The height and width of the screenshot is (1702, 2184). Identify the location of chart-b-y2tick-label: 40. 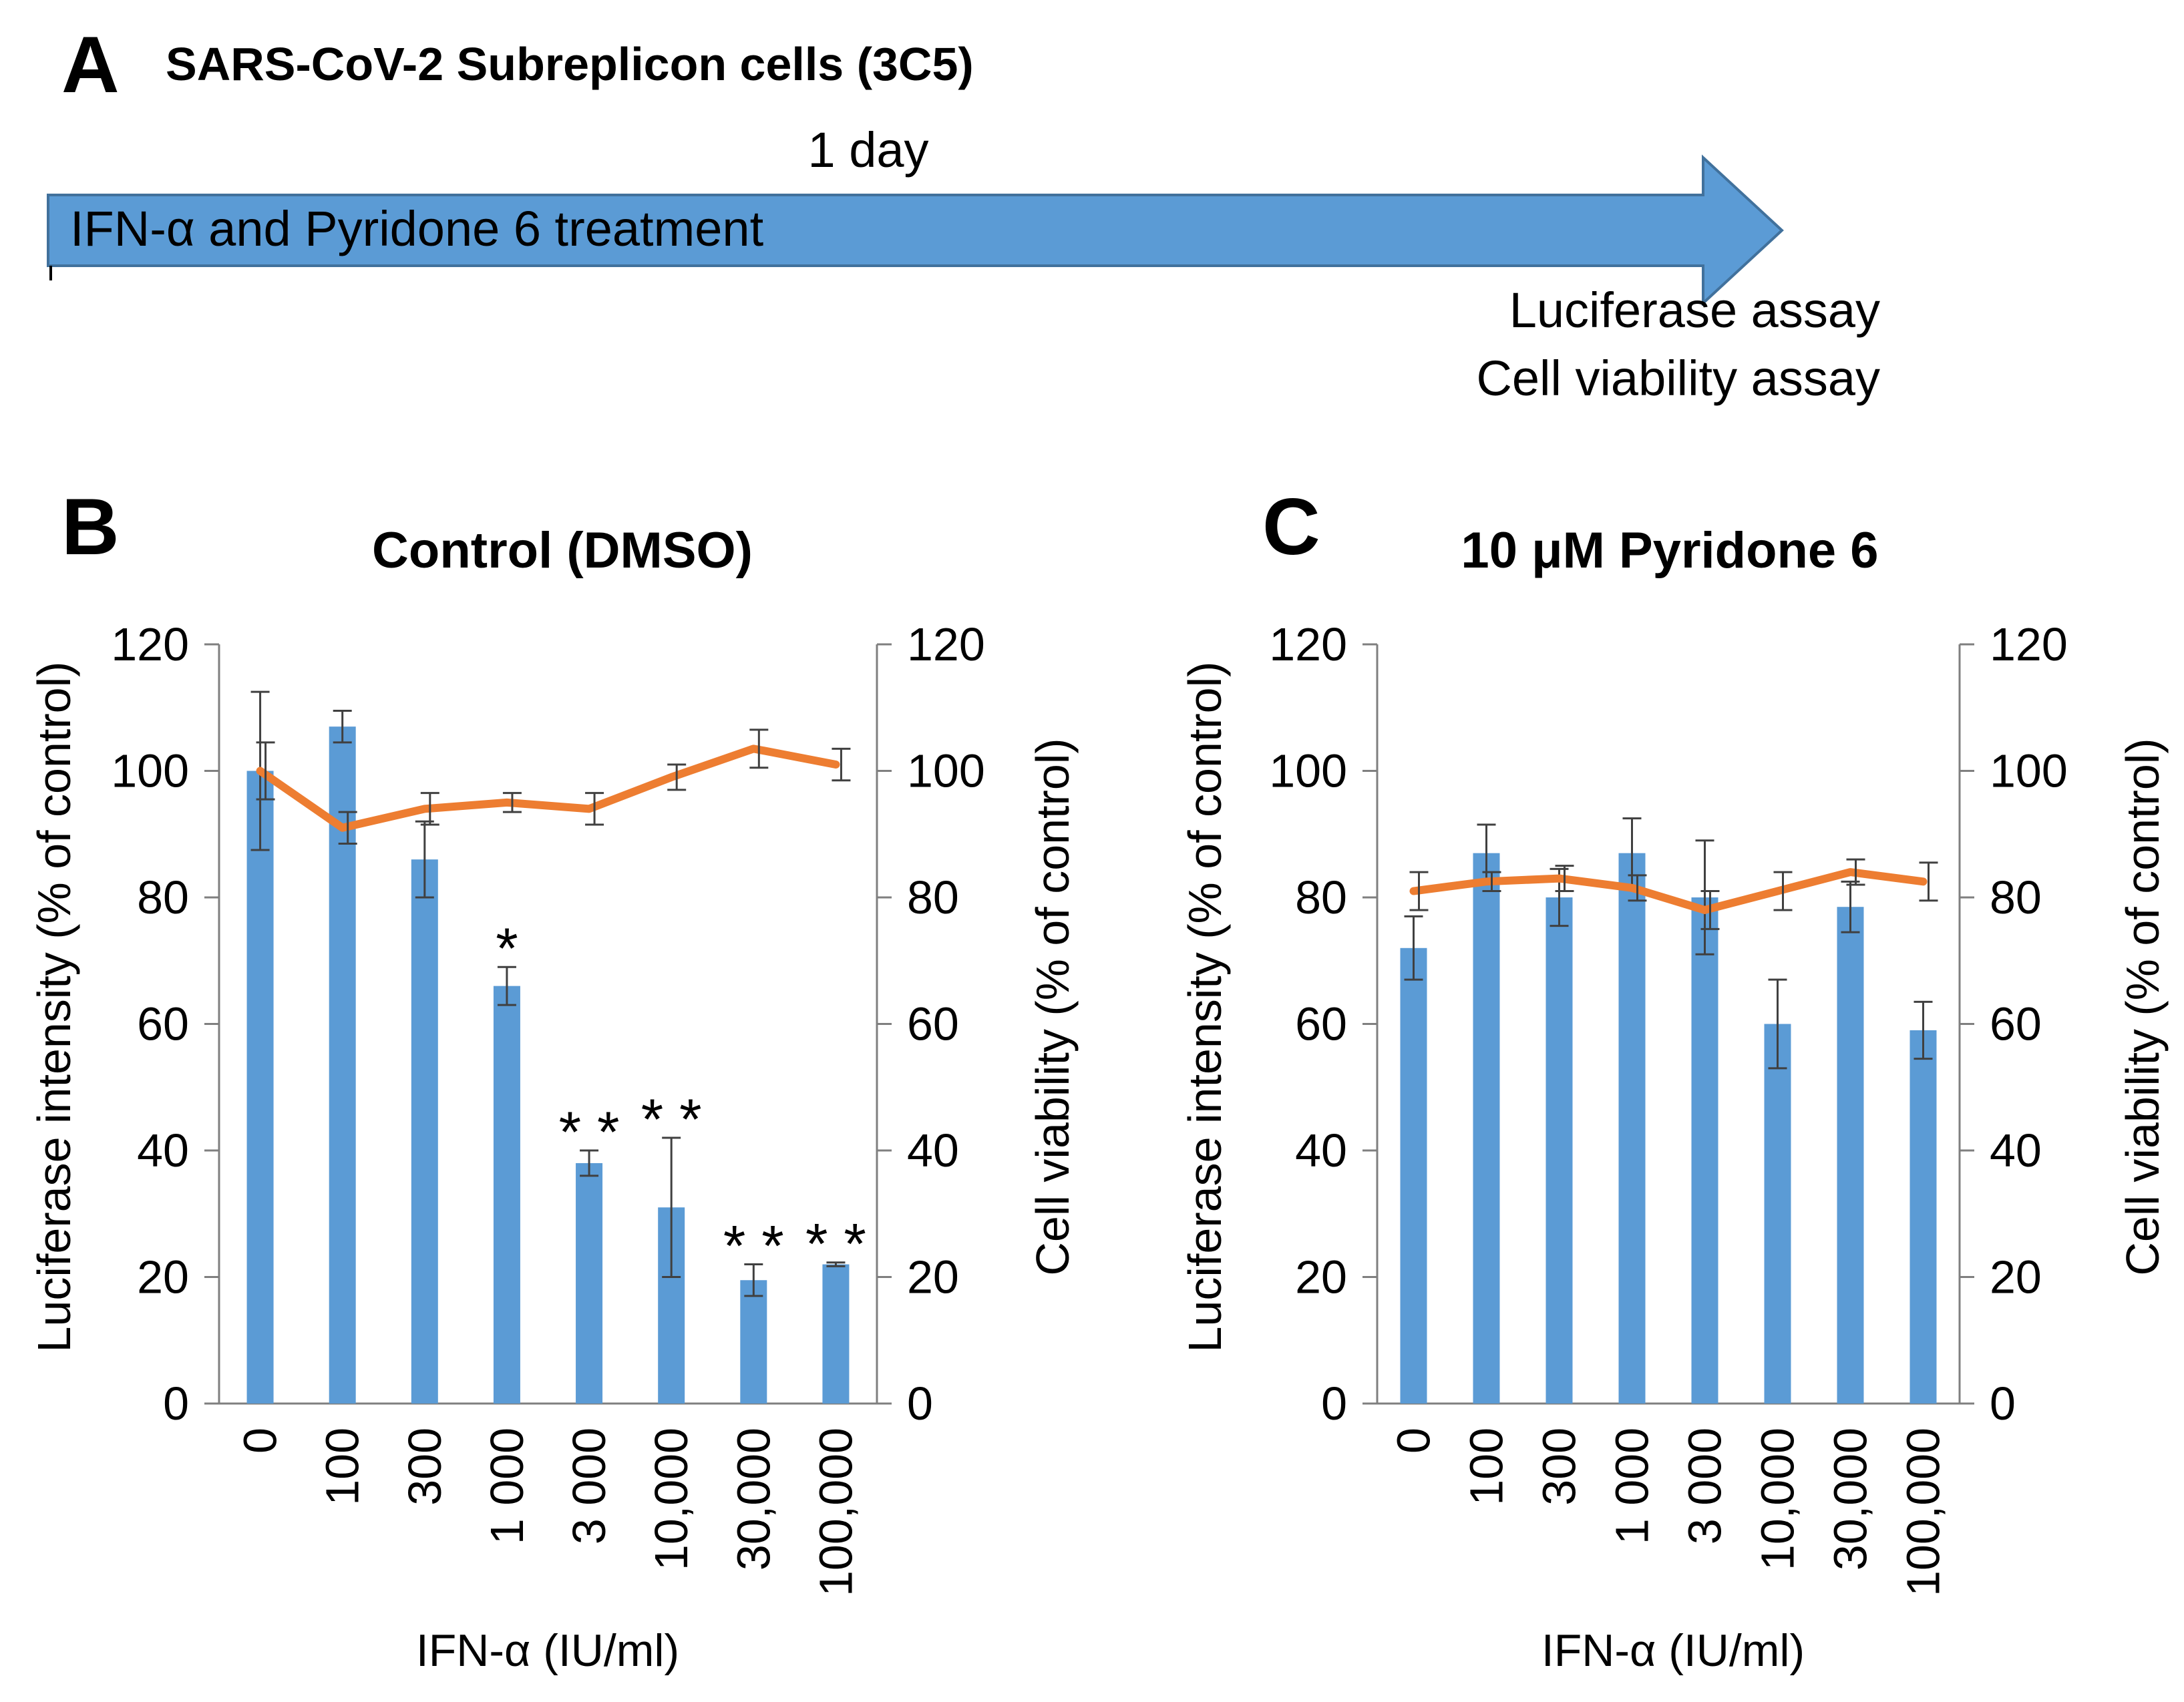
(933, 1151).